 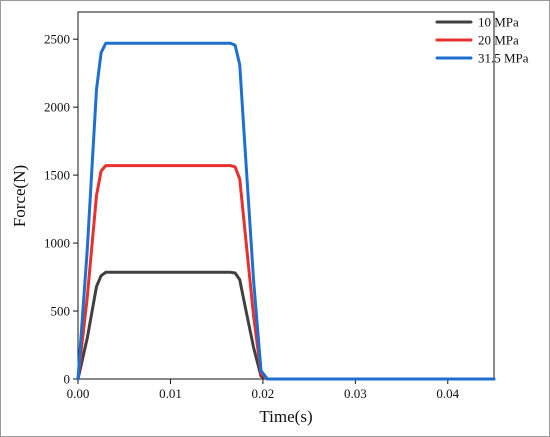 What do you see at coordinates (78, 393) in the screenshot?
I see `x-tick-label: 0.00` at bounding box center [78, 393].